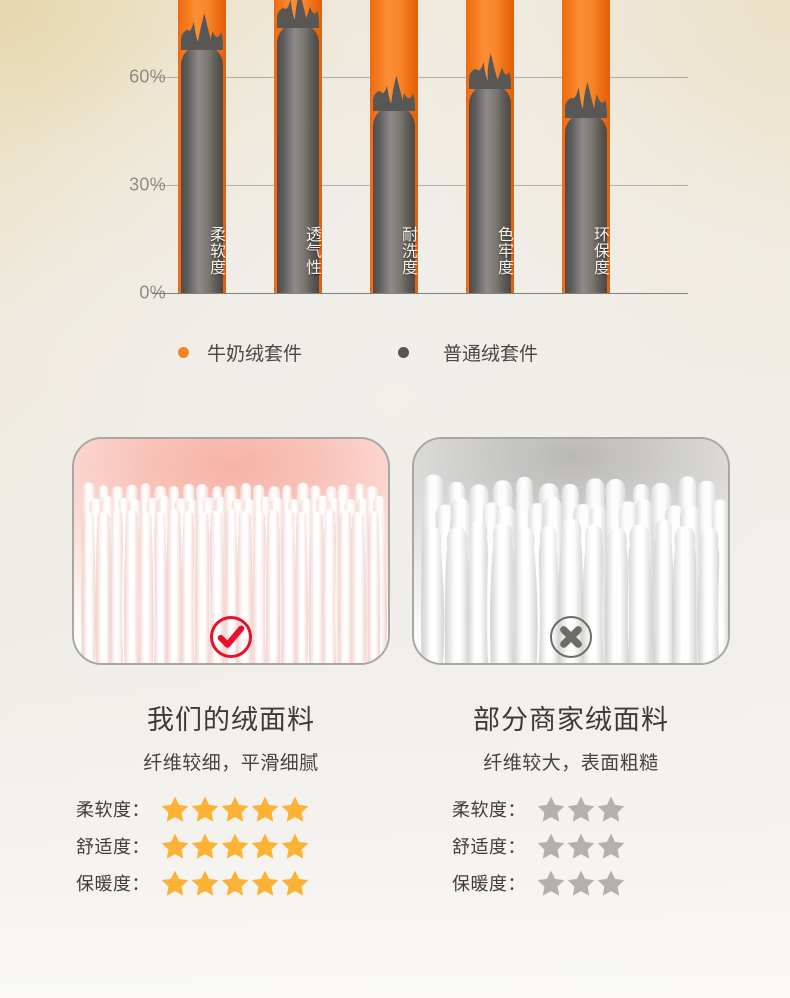 The height and width of the screenshot is (998, 790). Describe the element at coordinates (490, 146) in the screenshot. I see `chart-bar-group: 色牢度` at that location.